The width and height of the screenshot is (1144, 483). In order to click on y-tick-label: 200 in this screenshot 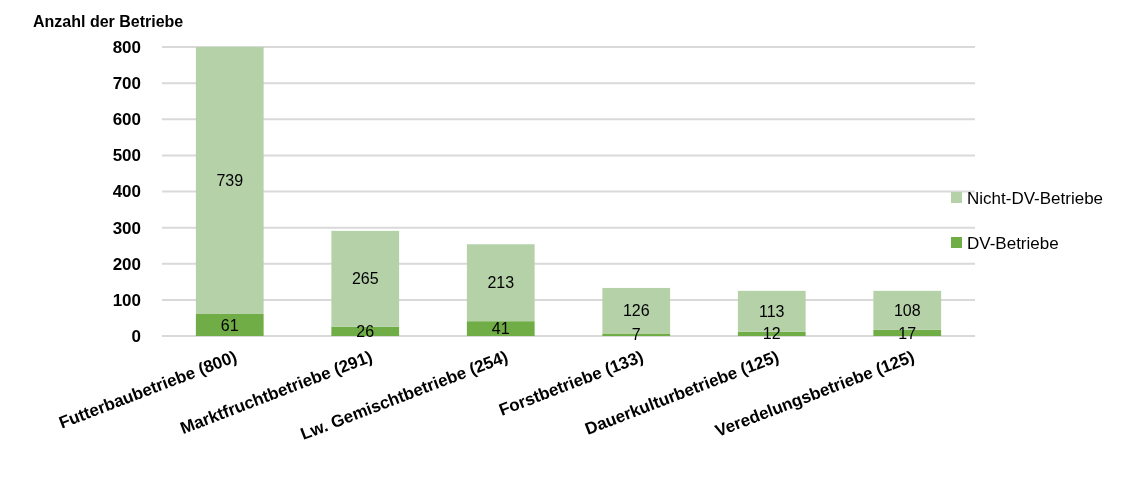, I will do `click(126, 264)`.